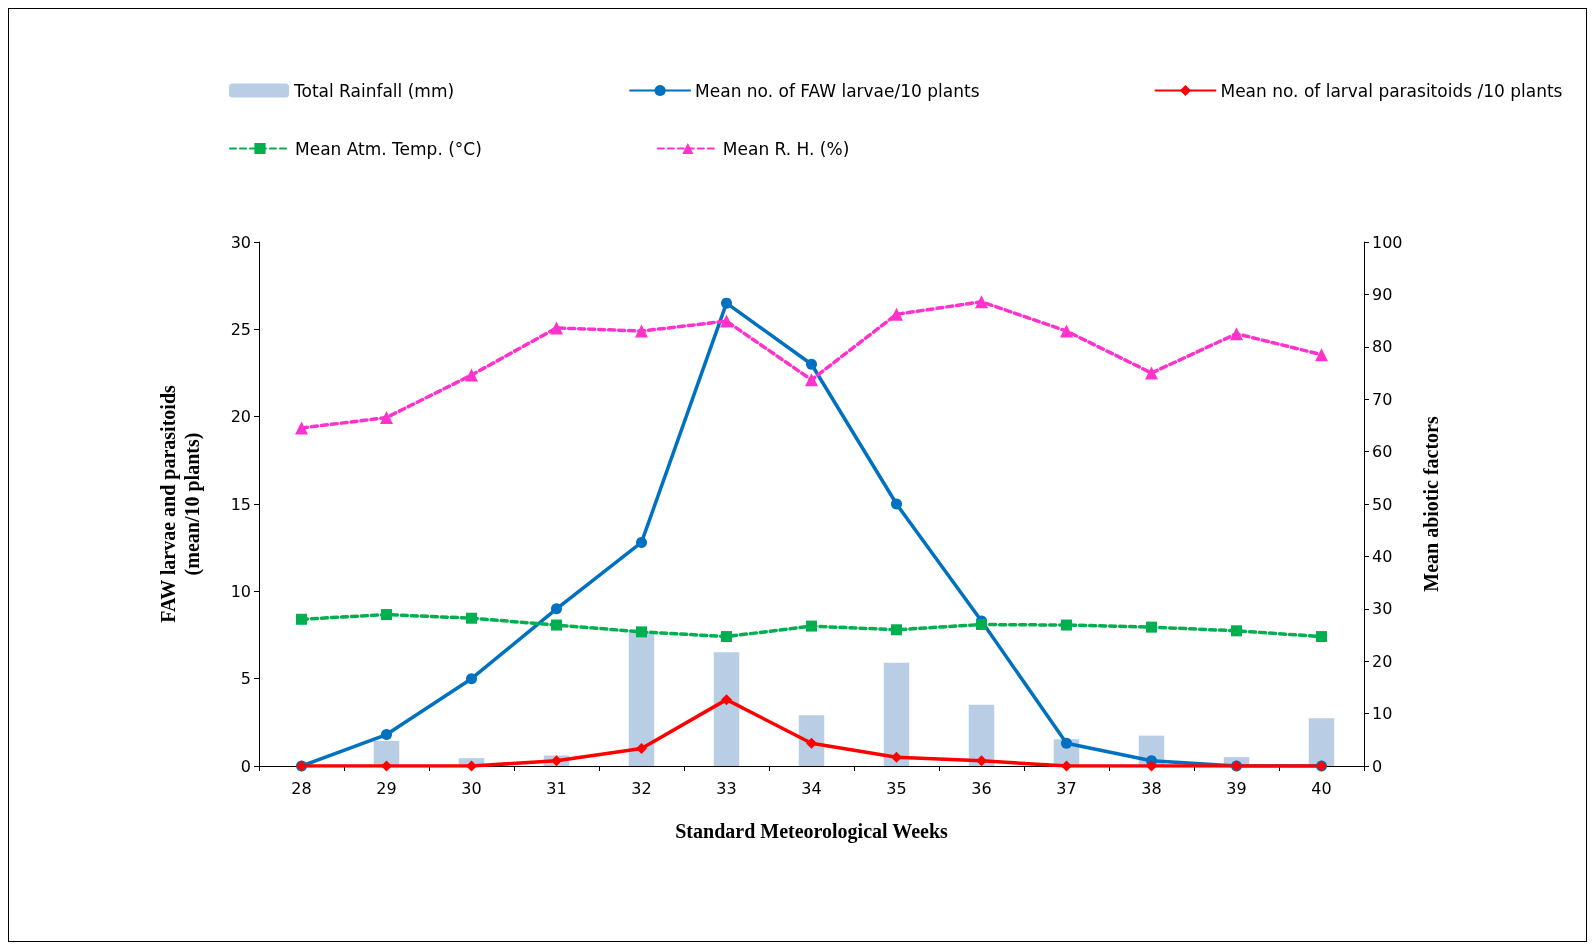 The width and height of the screenshot is (1593, 948). Describe the element at coordinates (1391, 90) in the screenshot. I see `legend-label: Mean no. of larval parasitoids /10 plants` at that location.